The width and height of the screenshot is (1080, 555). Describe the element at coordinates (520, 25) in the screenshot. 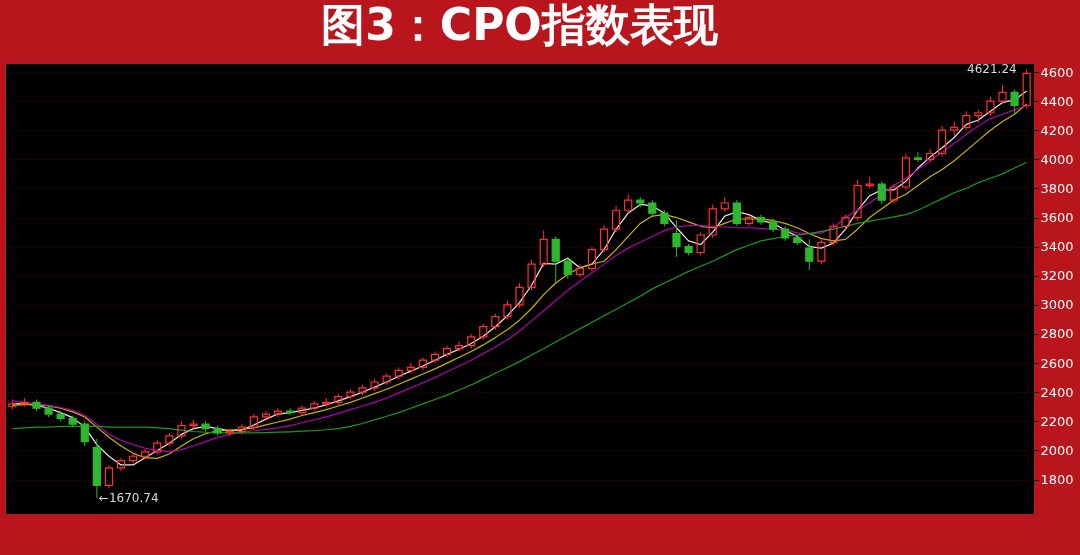

I see `chart-title: 图3：CPO指数表现` at that location.